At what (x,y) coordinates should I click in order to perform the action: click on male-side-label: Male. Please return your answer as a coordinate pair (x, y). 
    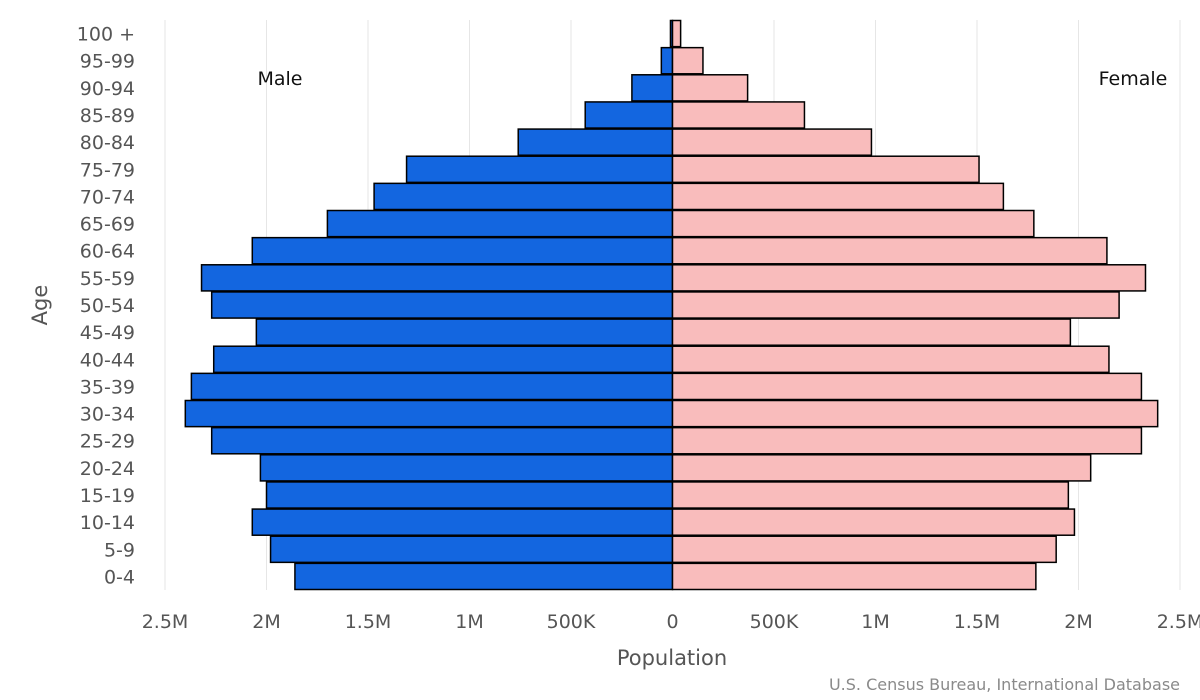
    Looking at the image, I should click on (279, 79).